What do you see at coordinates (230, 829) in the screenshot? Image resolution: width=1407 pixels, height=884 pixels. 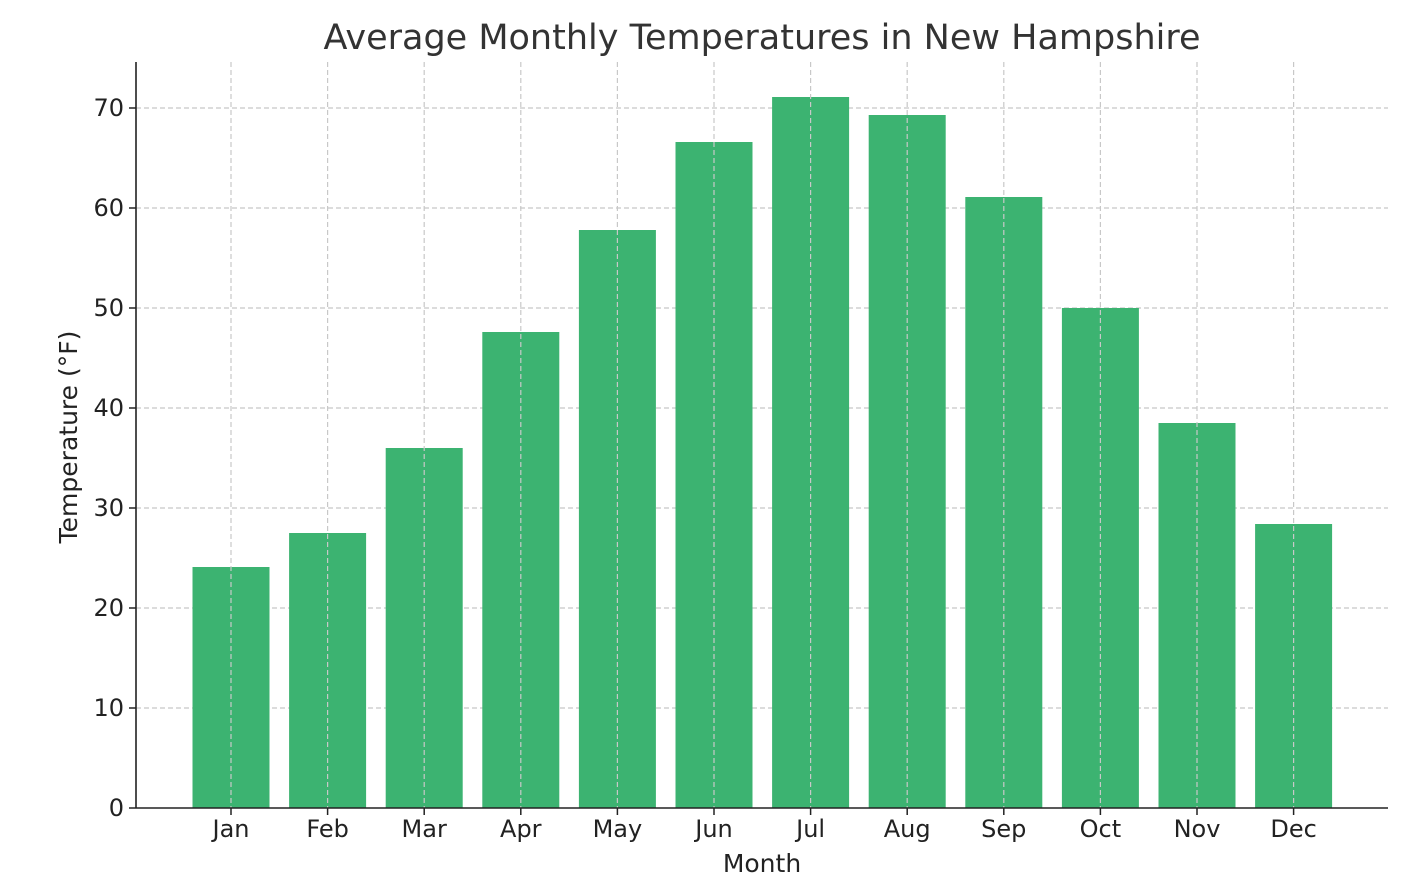 I see `x-tick-label-jan: Jan` at bounding box center [230, 829].